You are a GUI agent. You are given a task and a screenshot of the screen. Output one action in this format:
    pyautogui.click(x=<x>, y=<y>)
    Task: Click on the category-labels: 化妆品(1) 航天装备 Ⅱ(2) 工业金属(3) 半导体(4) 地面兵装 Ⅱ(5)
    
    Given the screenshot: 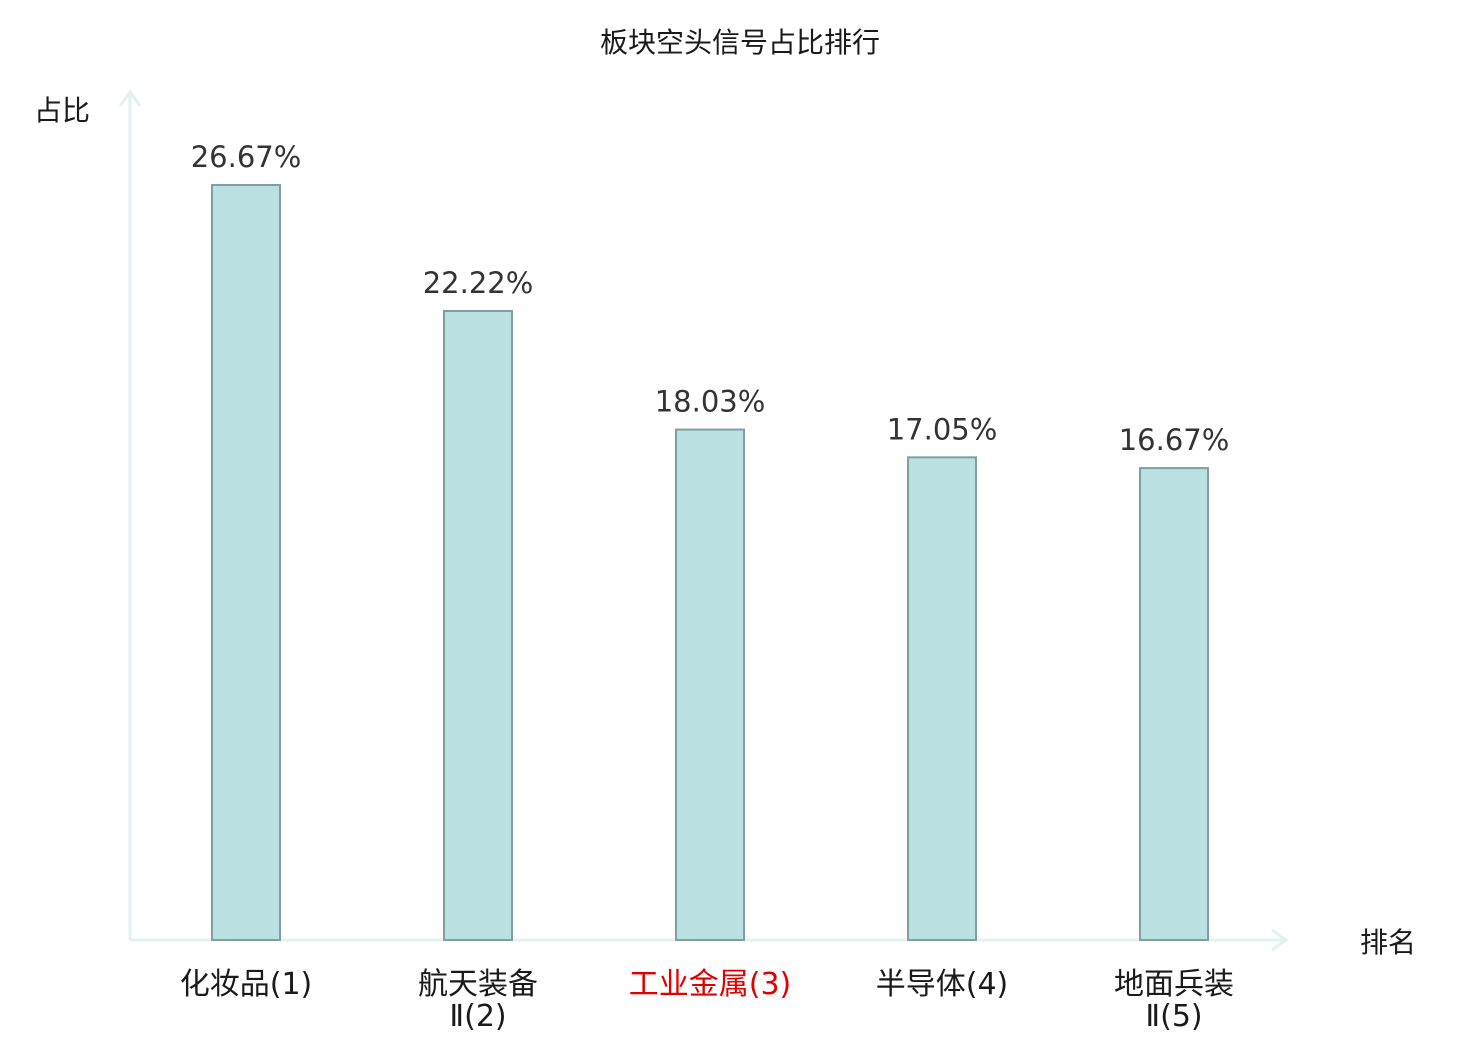 What is the action you would take?
    pyautogui.click(x=707, y=1000)
    